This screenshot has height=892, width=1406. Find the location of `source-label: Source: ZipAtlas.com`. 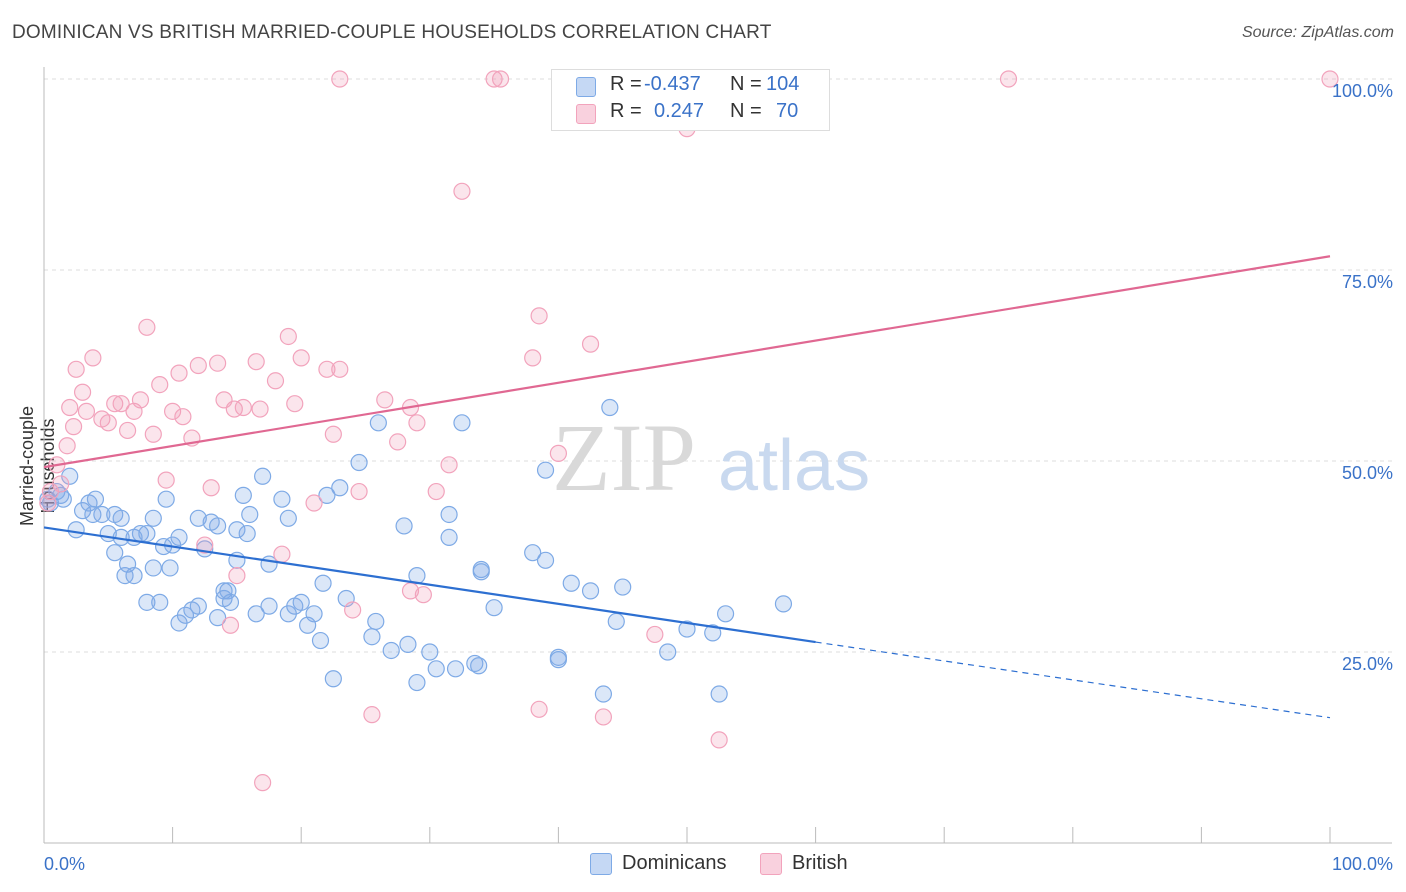

source-label: Source: ZipAtlas.com is located at coordinates (1317, 32).